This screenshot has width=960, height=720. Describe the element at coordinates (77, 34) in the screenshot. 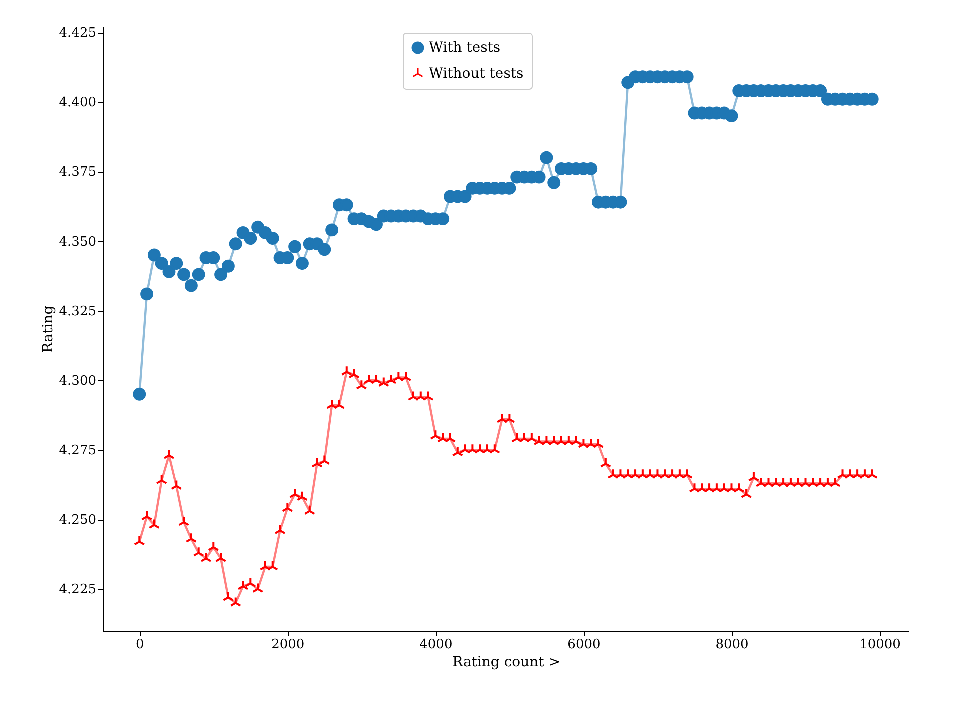

I see `y-tick-label: 4.425` at that location.